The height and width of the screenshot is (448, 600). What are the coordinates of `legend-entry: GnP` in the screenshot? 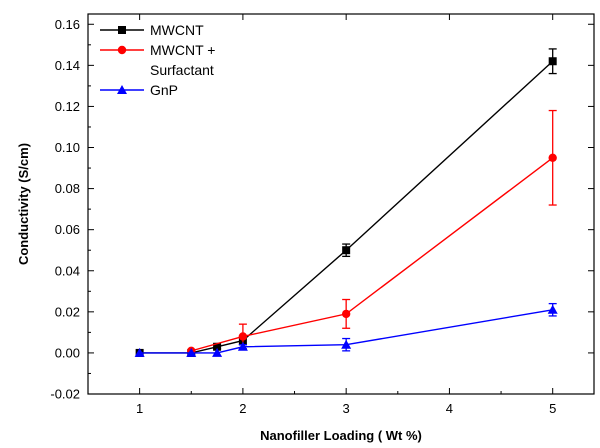 It's located at (139, 90).